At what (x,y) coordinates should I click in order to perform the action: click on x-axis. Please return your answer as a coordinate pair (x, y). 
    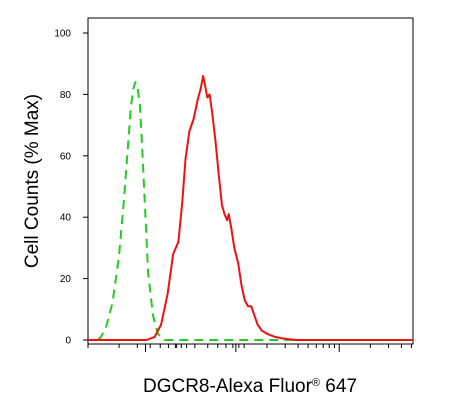
    Looking at the image, I should click on (249, 348).